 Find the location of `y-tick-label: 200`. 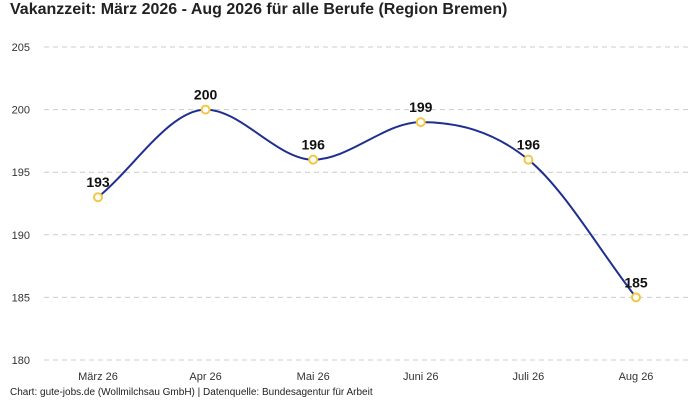

y-tick-label: 200 is located at coordinates (21, 111).